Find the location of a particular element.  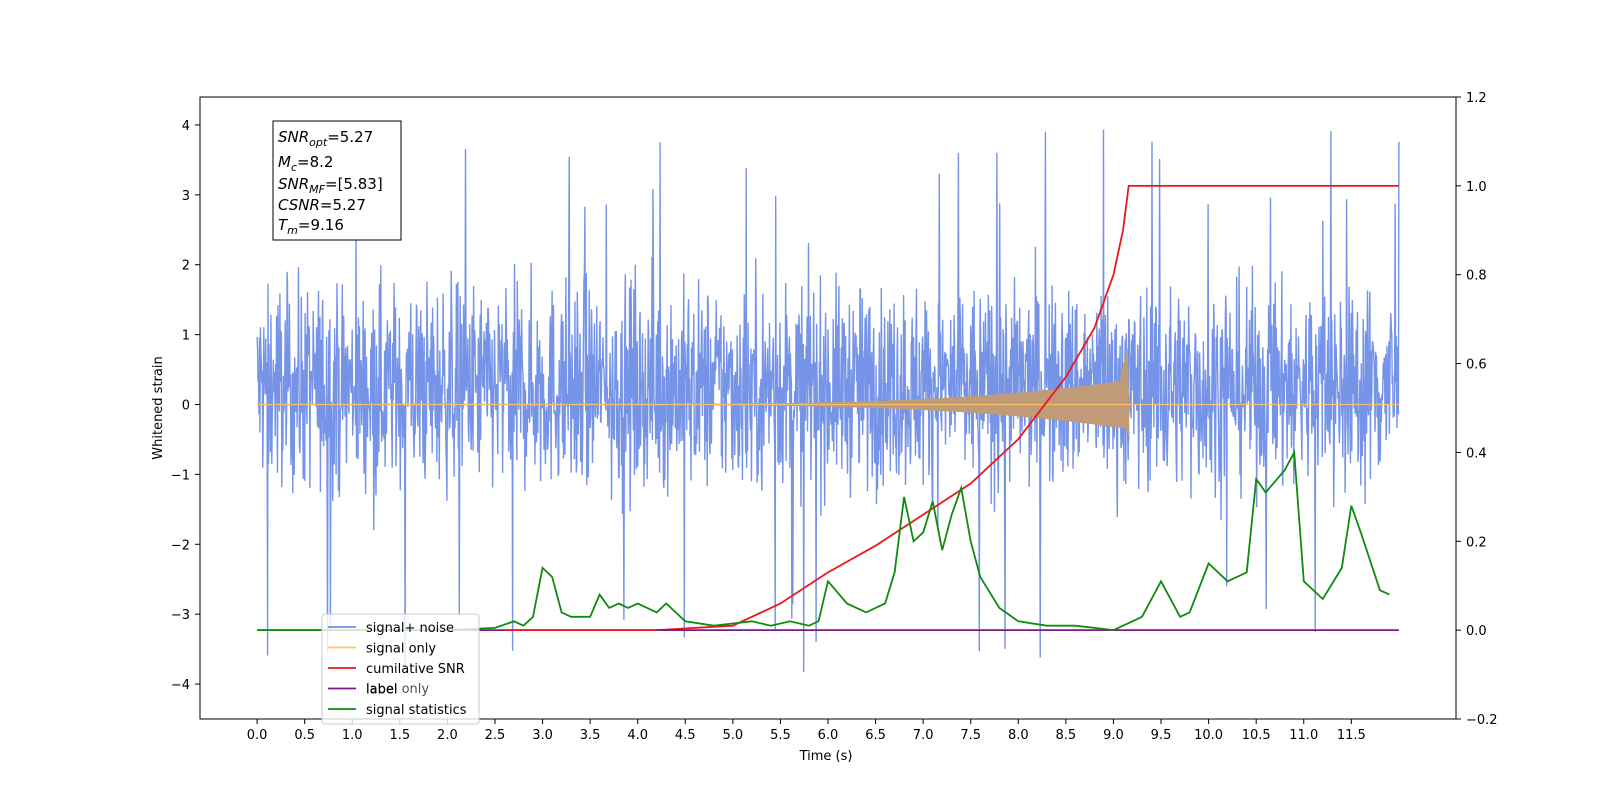

y-tick-label: −2 is located at coordinates (180, 545).